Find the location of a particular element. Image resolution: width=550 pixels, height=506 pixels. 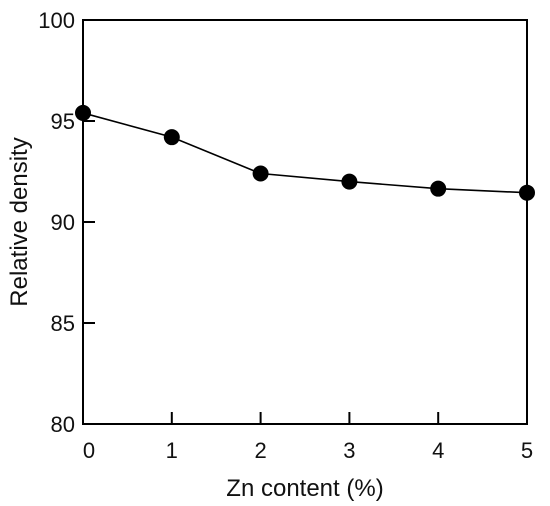

y-tick-label: 90 is located at coordinates (63, 222).